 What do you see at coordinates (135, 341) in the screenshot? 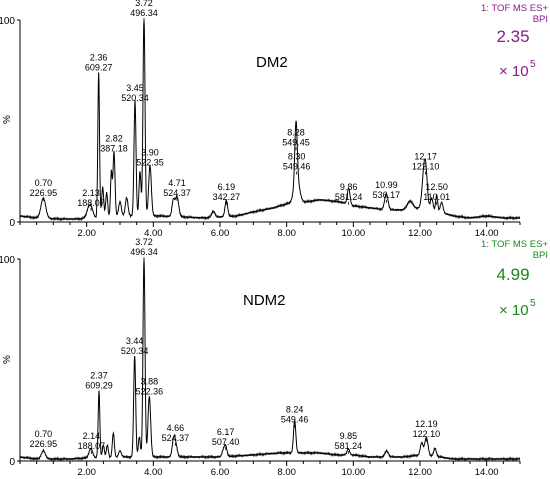
I see `peak-rt-label: 3.44` at bounding box center [135, 341].